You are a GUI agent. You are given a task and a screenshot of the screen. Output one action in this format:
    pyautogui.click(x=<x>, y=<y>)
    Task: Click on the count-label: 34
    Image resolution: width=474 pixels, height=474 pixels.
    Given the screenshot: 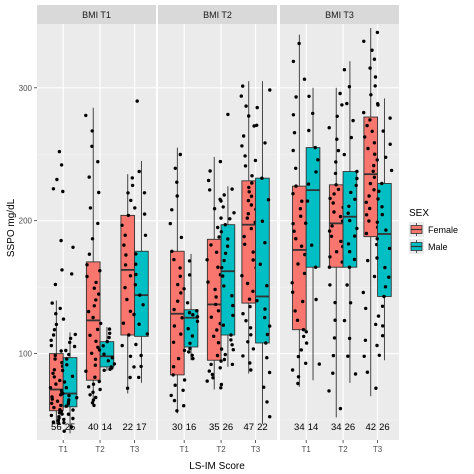 What is the action you would take?
    pyautogui.click(x=336, y=427)
    